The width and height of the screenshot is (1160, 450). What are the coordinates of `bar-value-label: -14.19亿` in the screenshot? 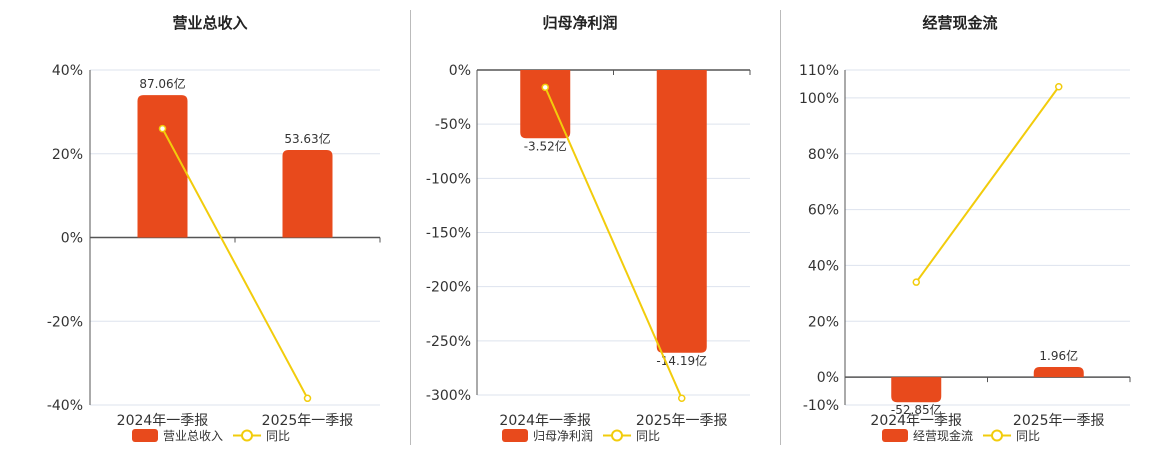 It's located at (681, 360).